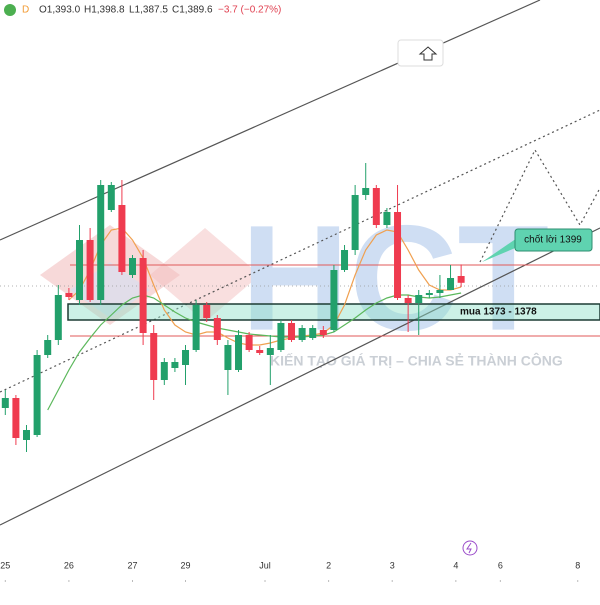 The height and width of the screenshot is (605, 600). What do you see at coordinates (25, 10) in the screenshot?
I see `badge: D` at bounding box center [25, 10].